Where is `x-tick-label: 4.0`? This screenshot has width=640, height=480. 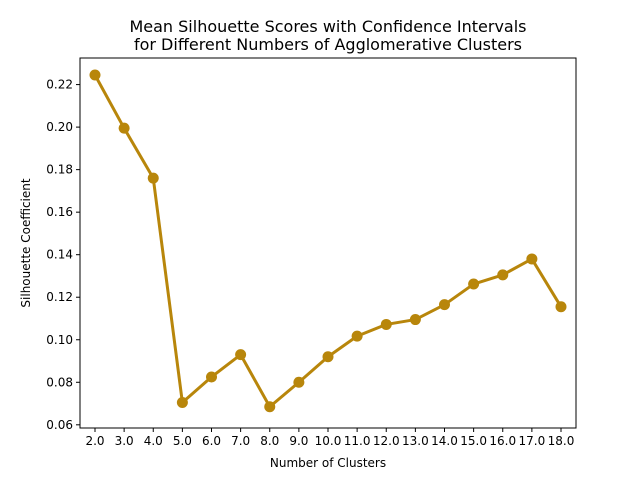 x-tick-label: 4.0 is located at coordinates (153, 441).